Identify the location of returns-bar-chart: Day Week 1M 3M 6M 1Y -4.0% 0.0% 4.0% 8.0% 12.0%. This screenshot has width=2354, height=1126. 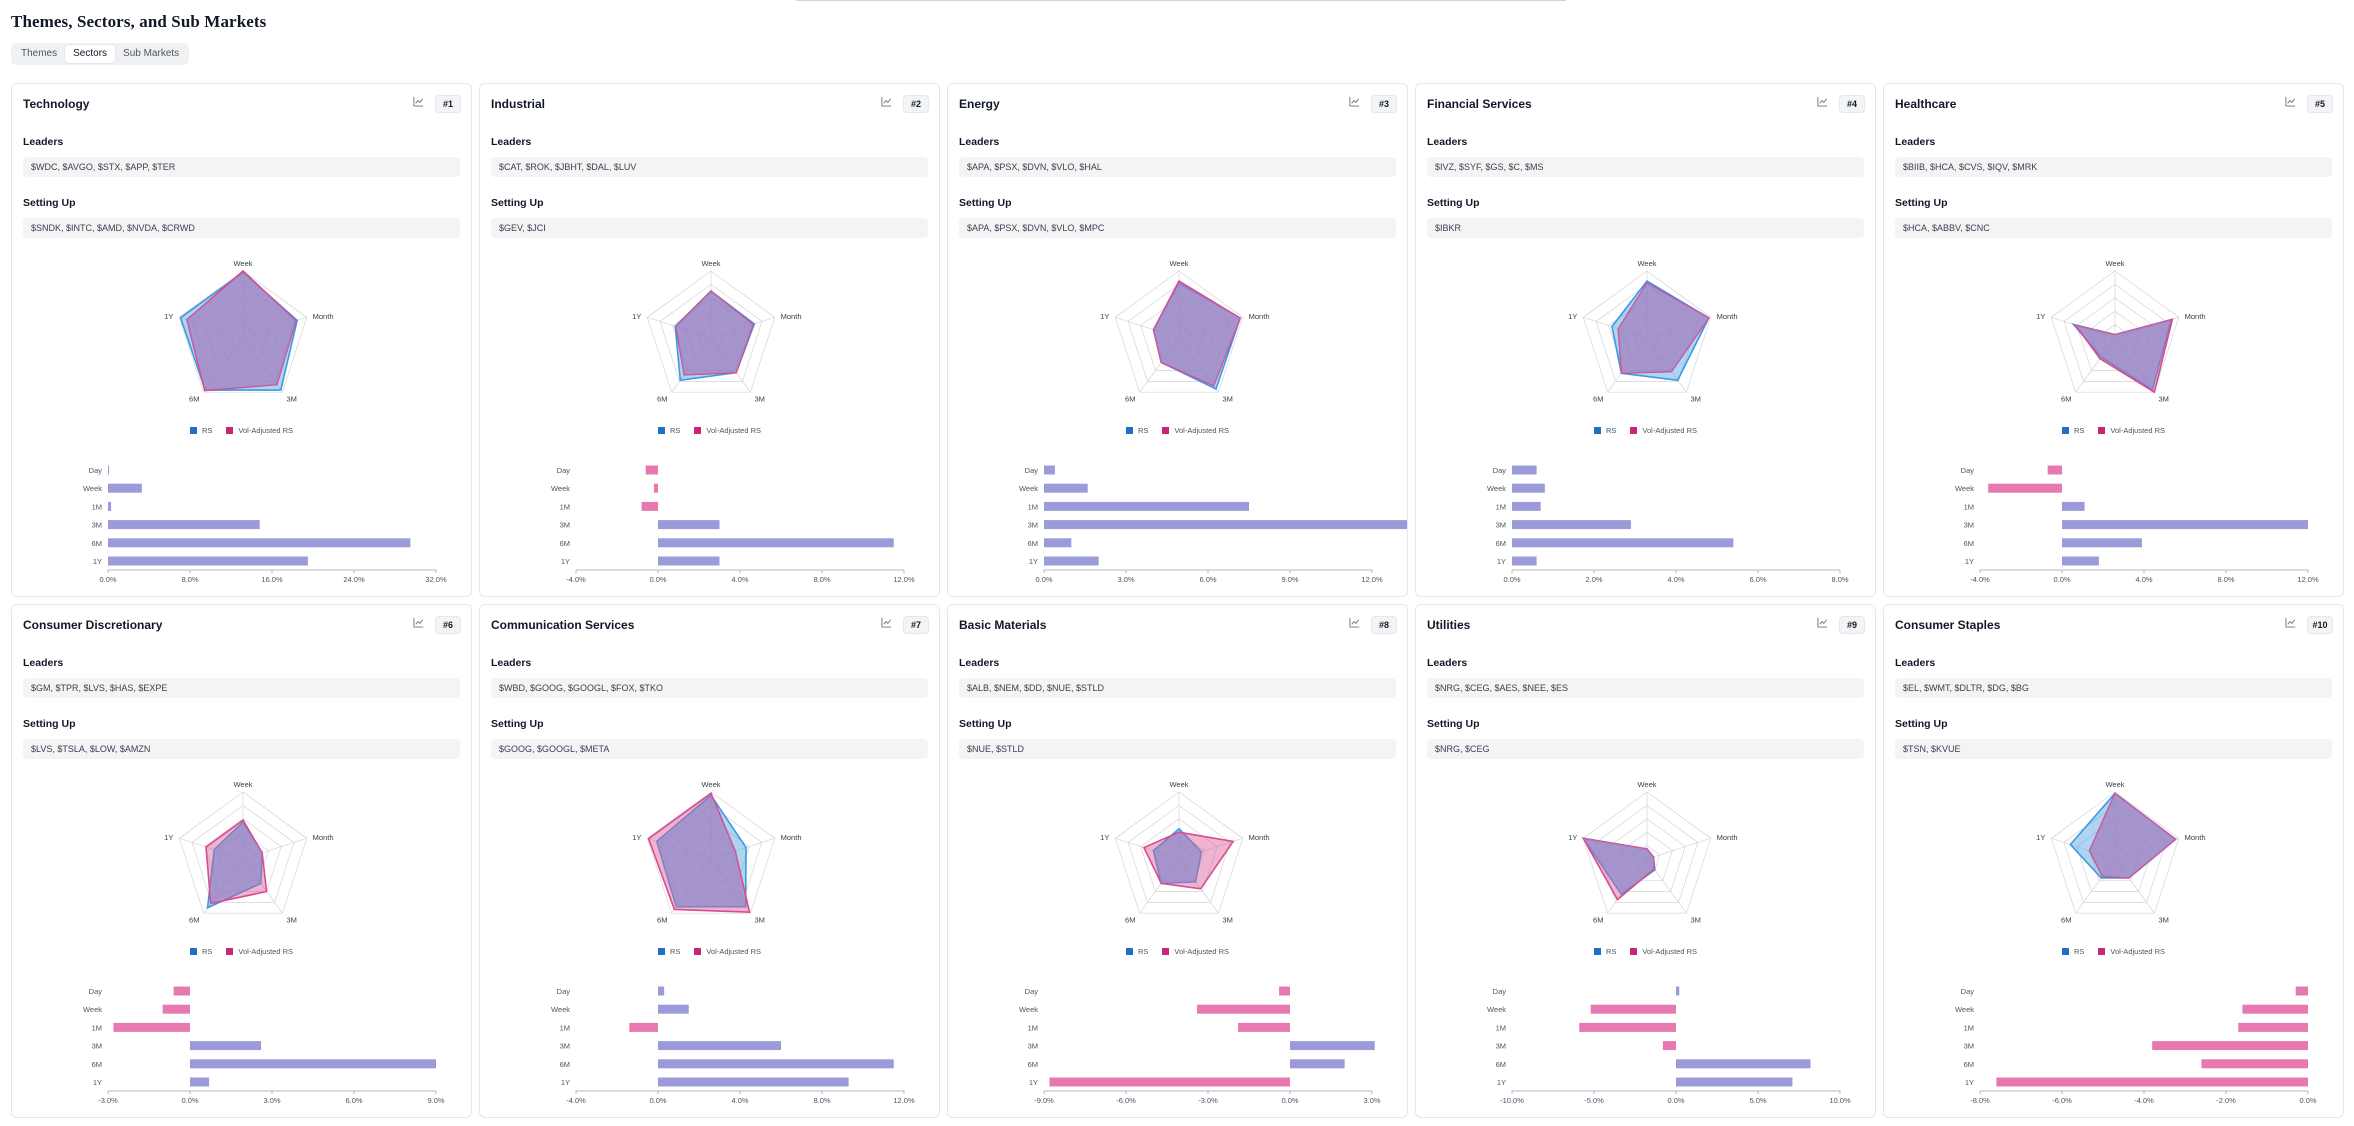
(709, 1046).